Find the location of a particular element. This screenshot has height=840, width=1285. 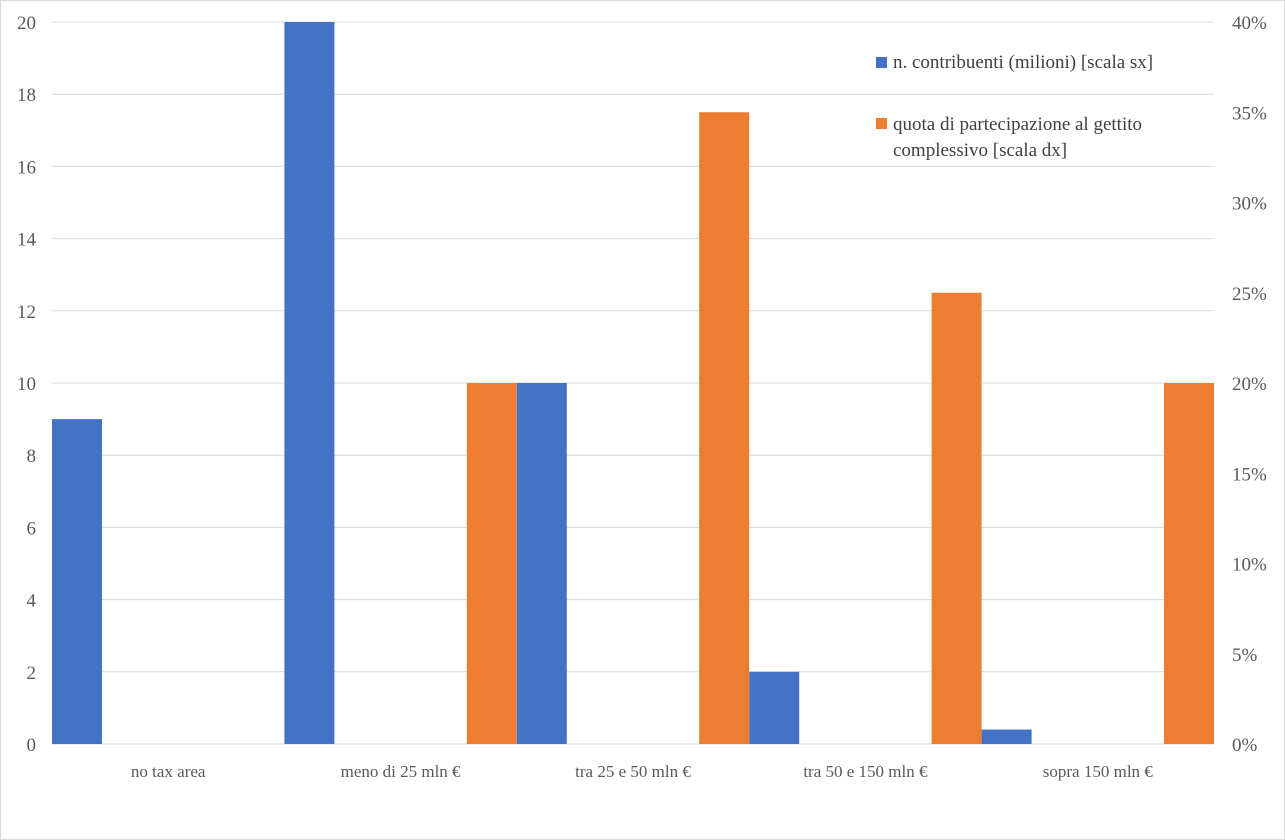

category-label: sopra 150 mln € is located at coordinates (1098, 771).